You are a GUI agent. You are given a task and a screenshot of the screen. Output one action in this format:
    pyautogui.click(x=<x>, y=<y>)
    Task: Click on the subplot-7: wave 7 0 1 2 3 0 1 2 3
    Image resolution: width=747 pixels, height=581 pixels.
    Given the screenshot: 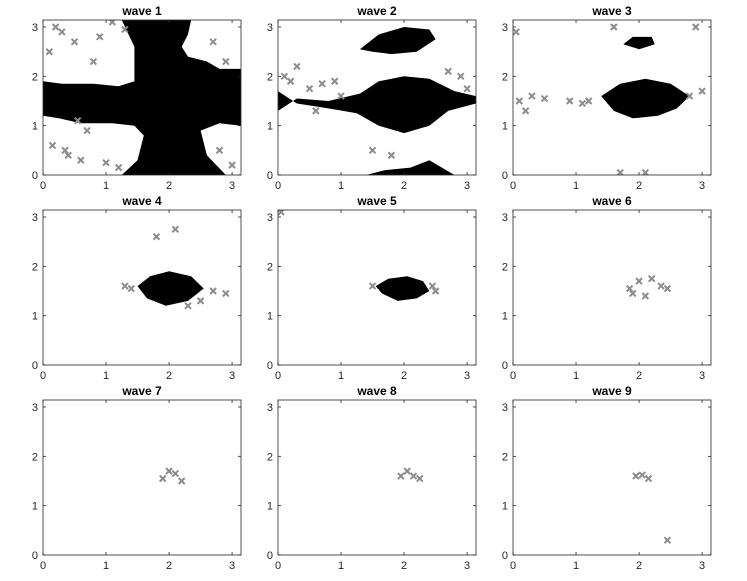 What is the action you would take?
    pyautogui.click(x=137, y=478)
    